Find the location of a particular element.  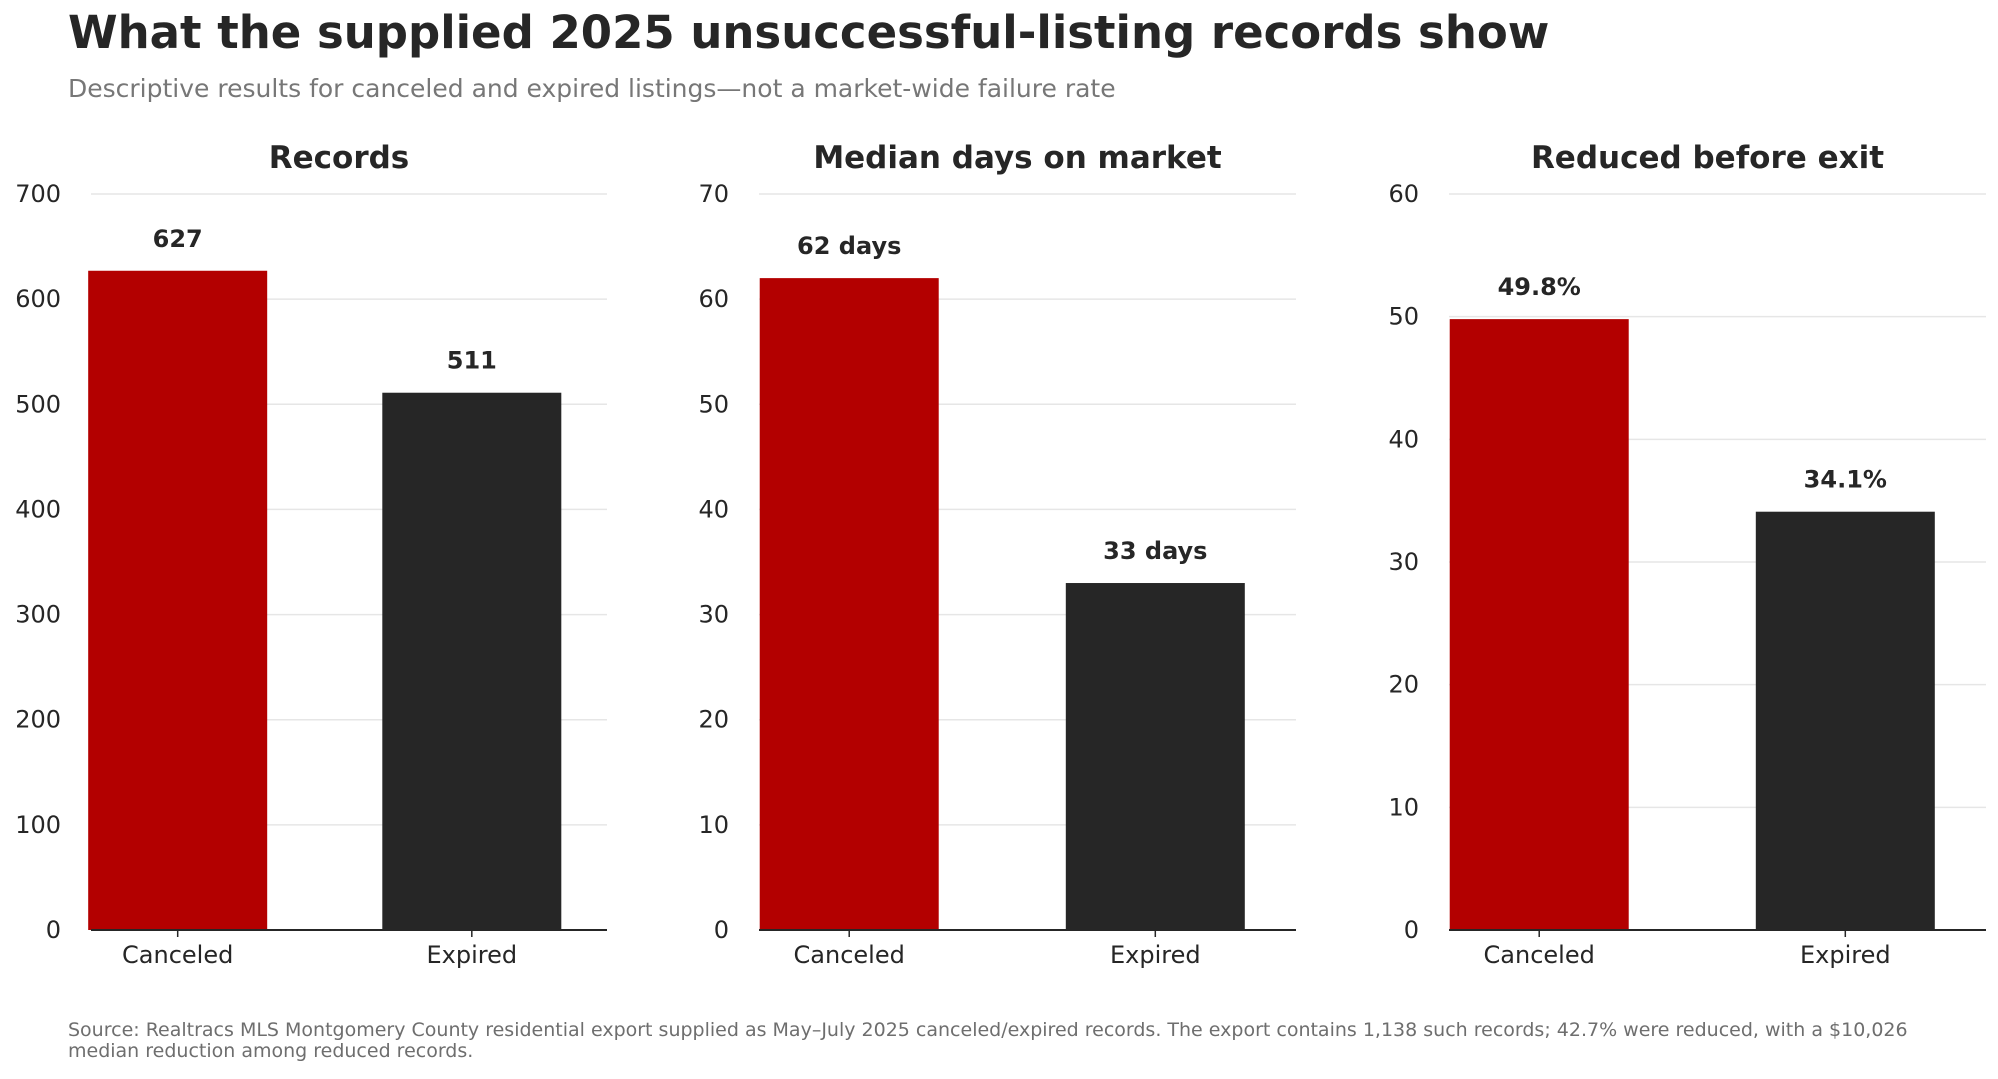

data-label: 511 is located at coordinates (472, 361).